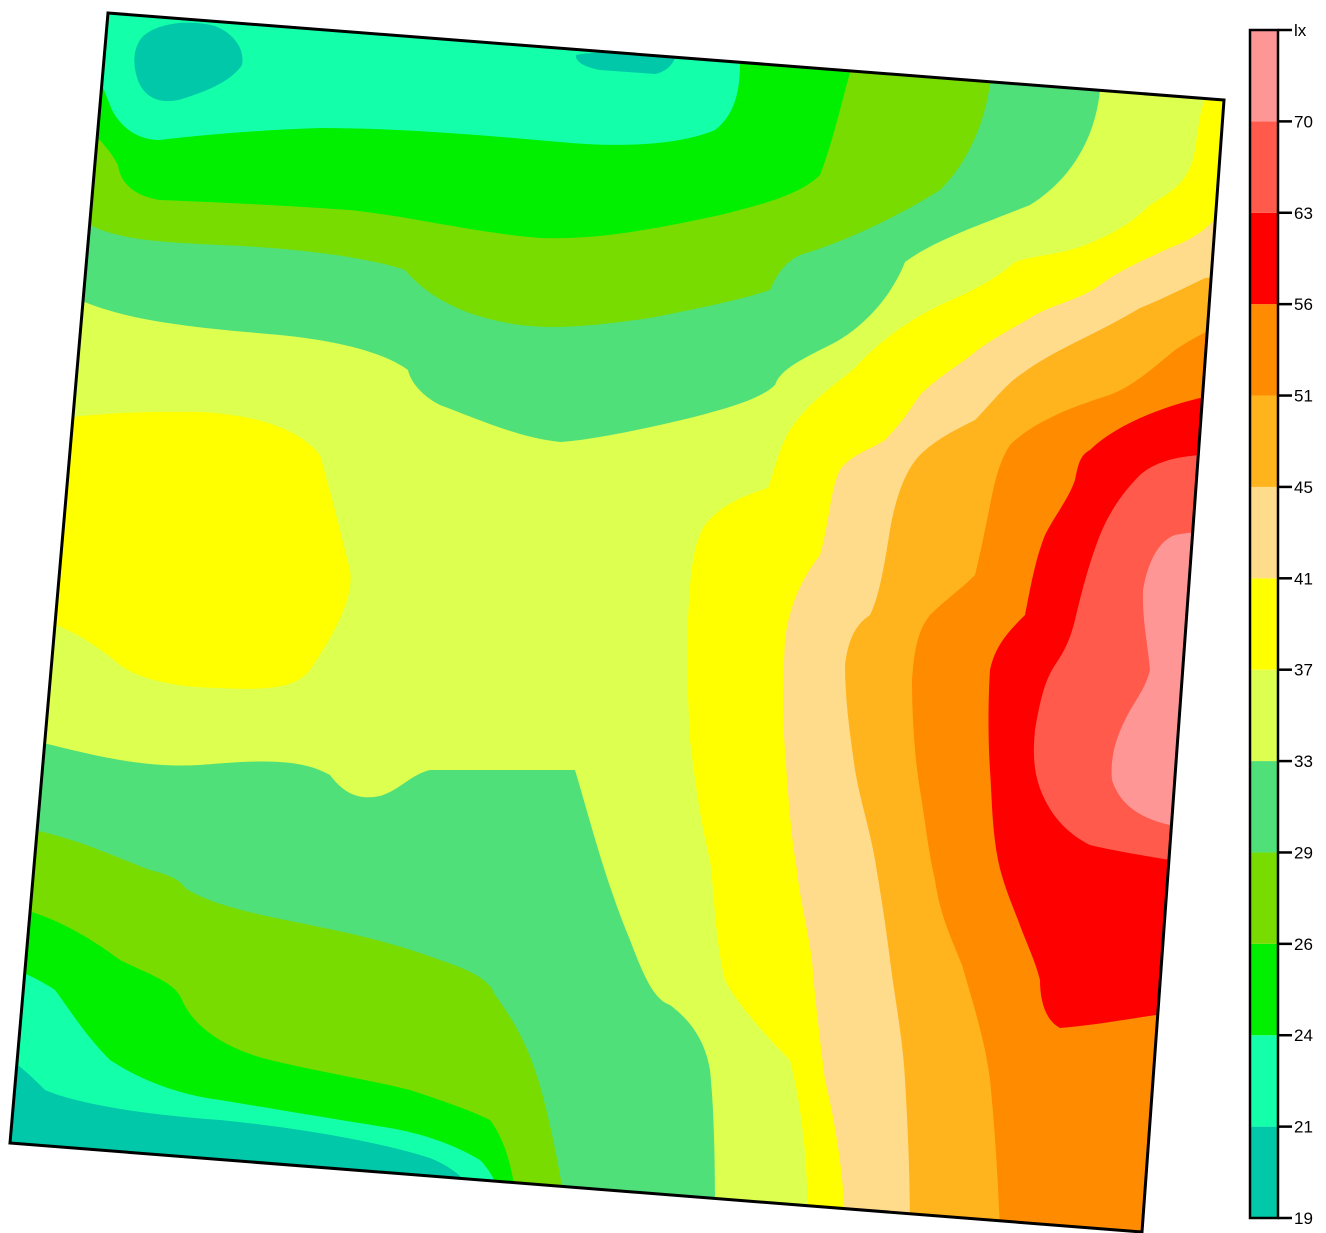 The image size is (1326, 1233). I want to click on legend-tick-label: 56, so click(1303, 304).